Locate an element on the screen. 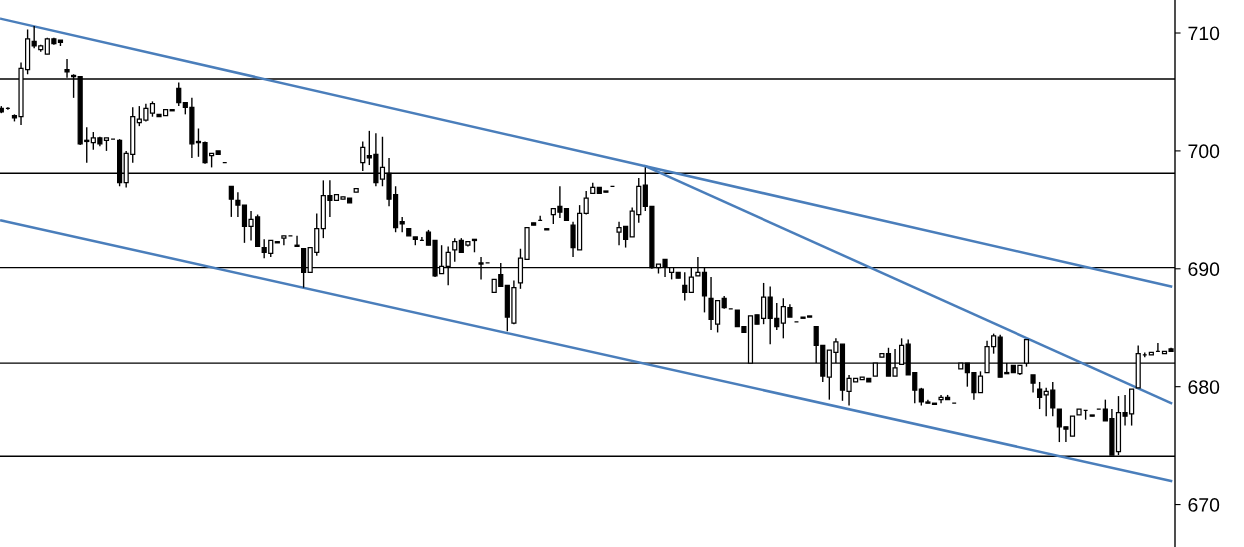 Image resolution: width=1244 pixels, height=547 pixels. y-tick-label: 670 is located at coordinates (1204, 505).